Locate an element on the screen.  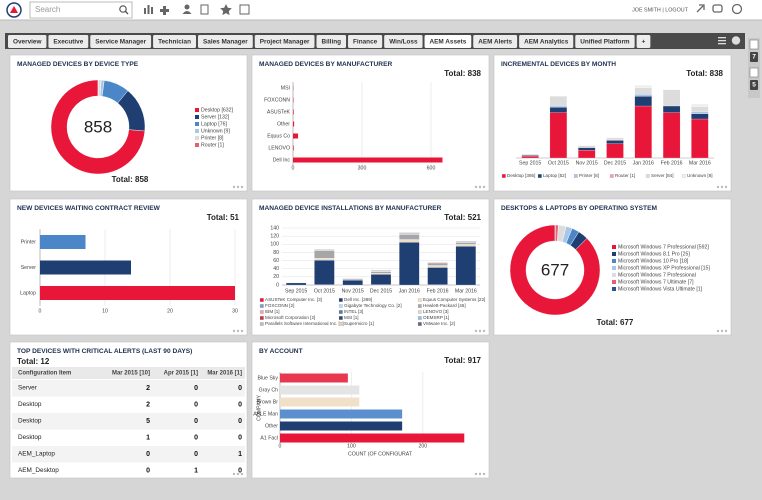
search-box is located at coordinates (81, 10).